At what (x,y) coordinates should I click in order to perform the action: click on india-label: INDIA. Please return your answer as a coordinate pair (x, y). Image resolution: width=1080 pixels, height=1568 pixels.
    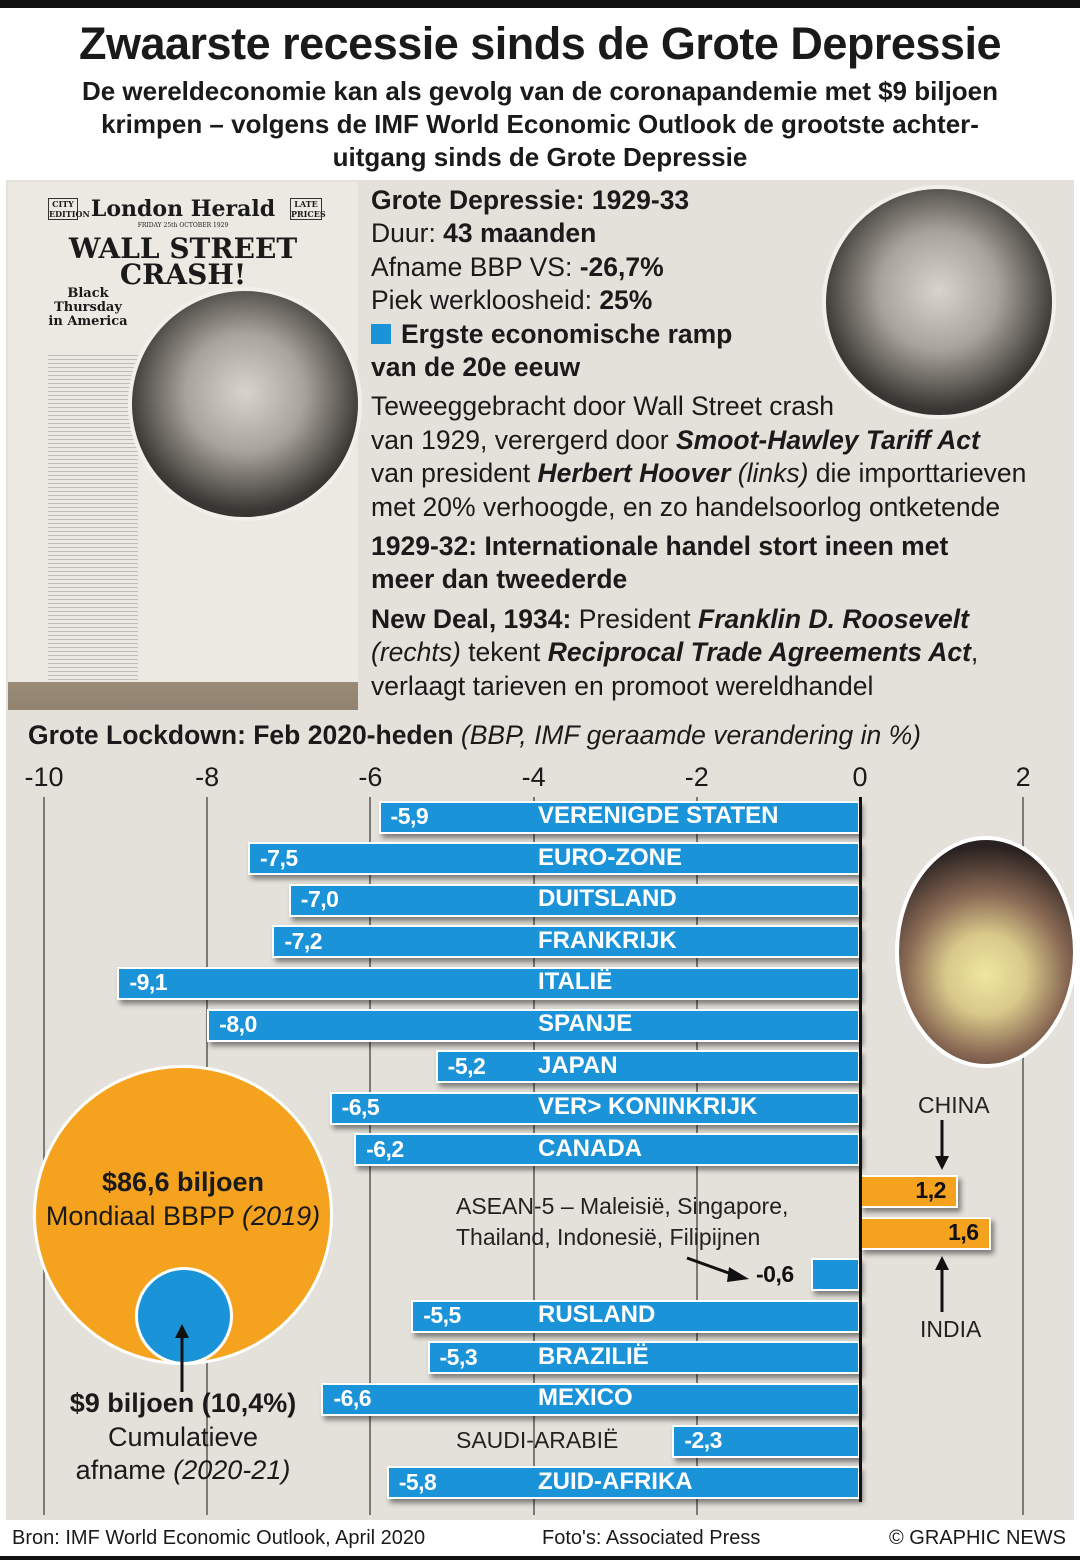
    Looking at the image, I should click on (951, 1329).